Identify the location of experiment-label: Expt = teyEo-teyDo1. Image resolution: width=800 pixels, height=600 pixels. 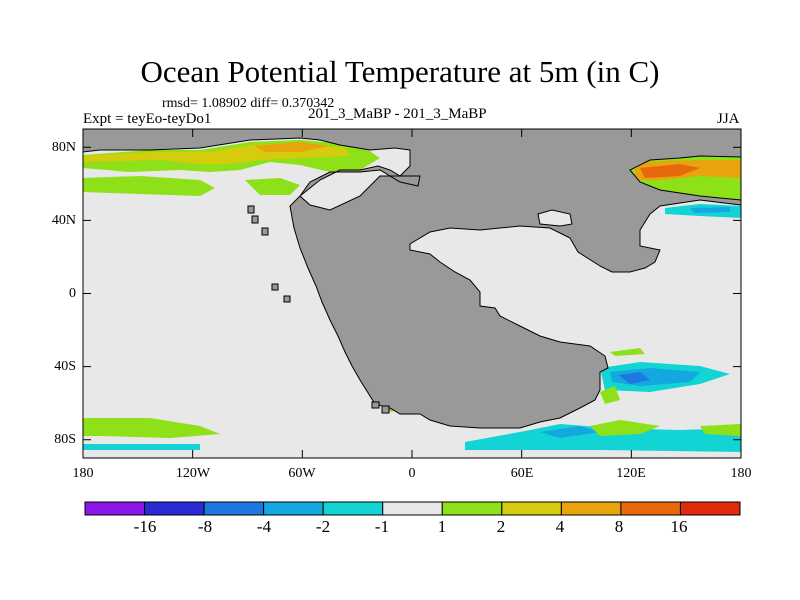
(147, 119).